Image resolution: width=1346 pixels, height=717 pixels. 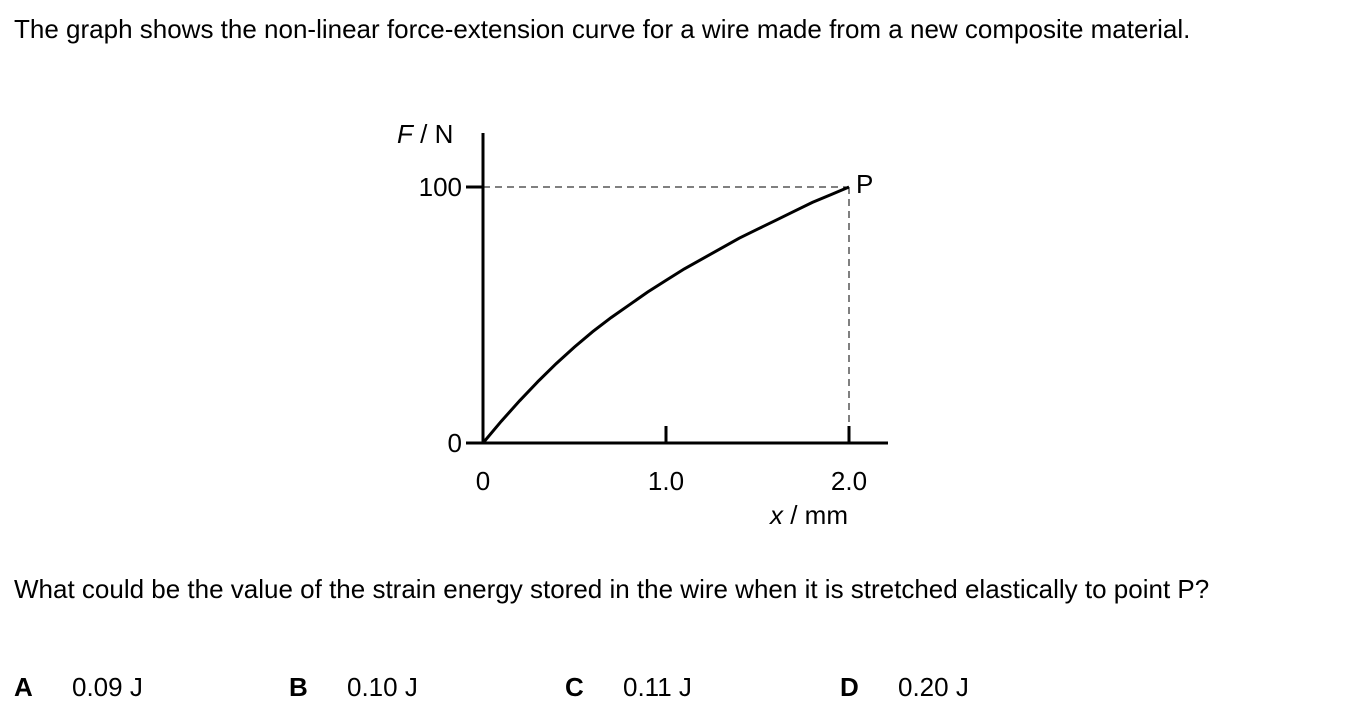 What do you see at coordinates (298, 687) in the screenshot?
I see `option-letter: B` at bounding box center [298, 687].